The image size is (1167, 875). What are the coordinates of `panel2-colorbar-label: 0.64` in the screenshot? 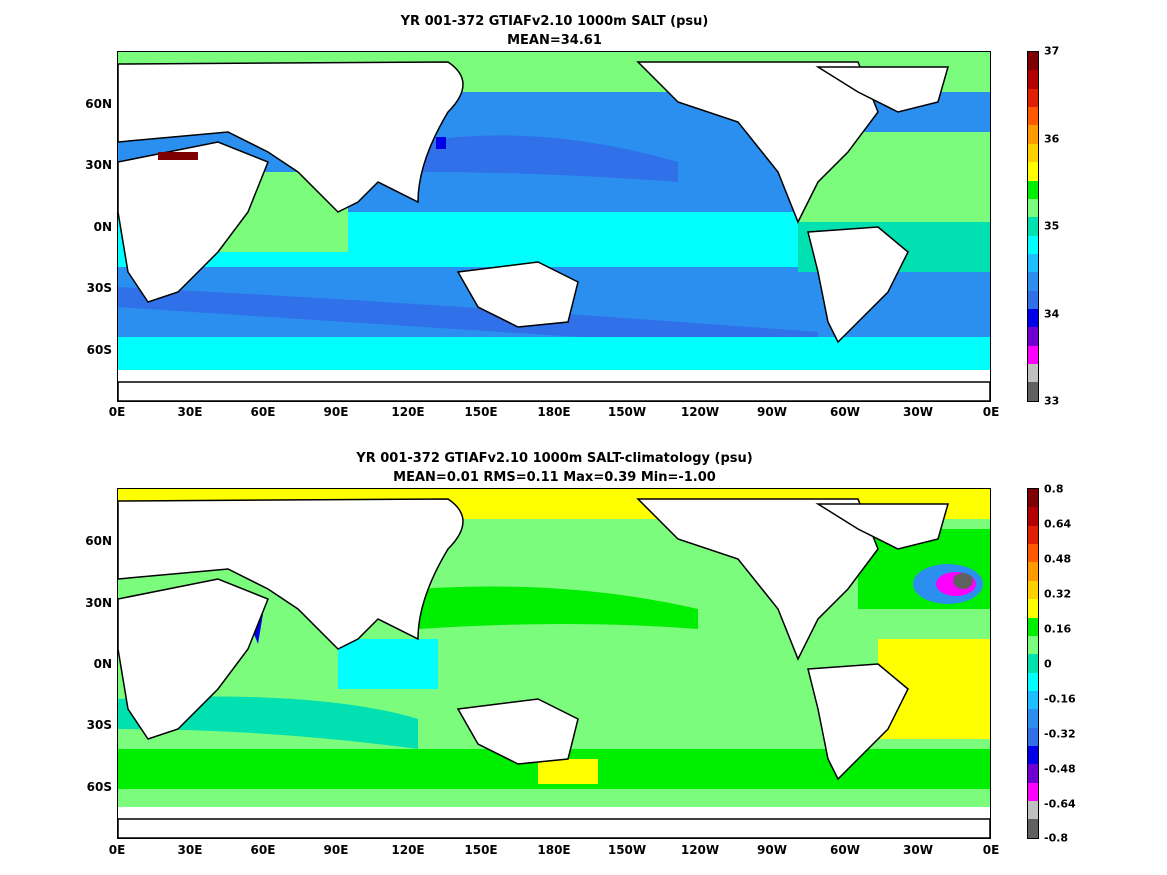 It's located at (1058, 524).